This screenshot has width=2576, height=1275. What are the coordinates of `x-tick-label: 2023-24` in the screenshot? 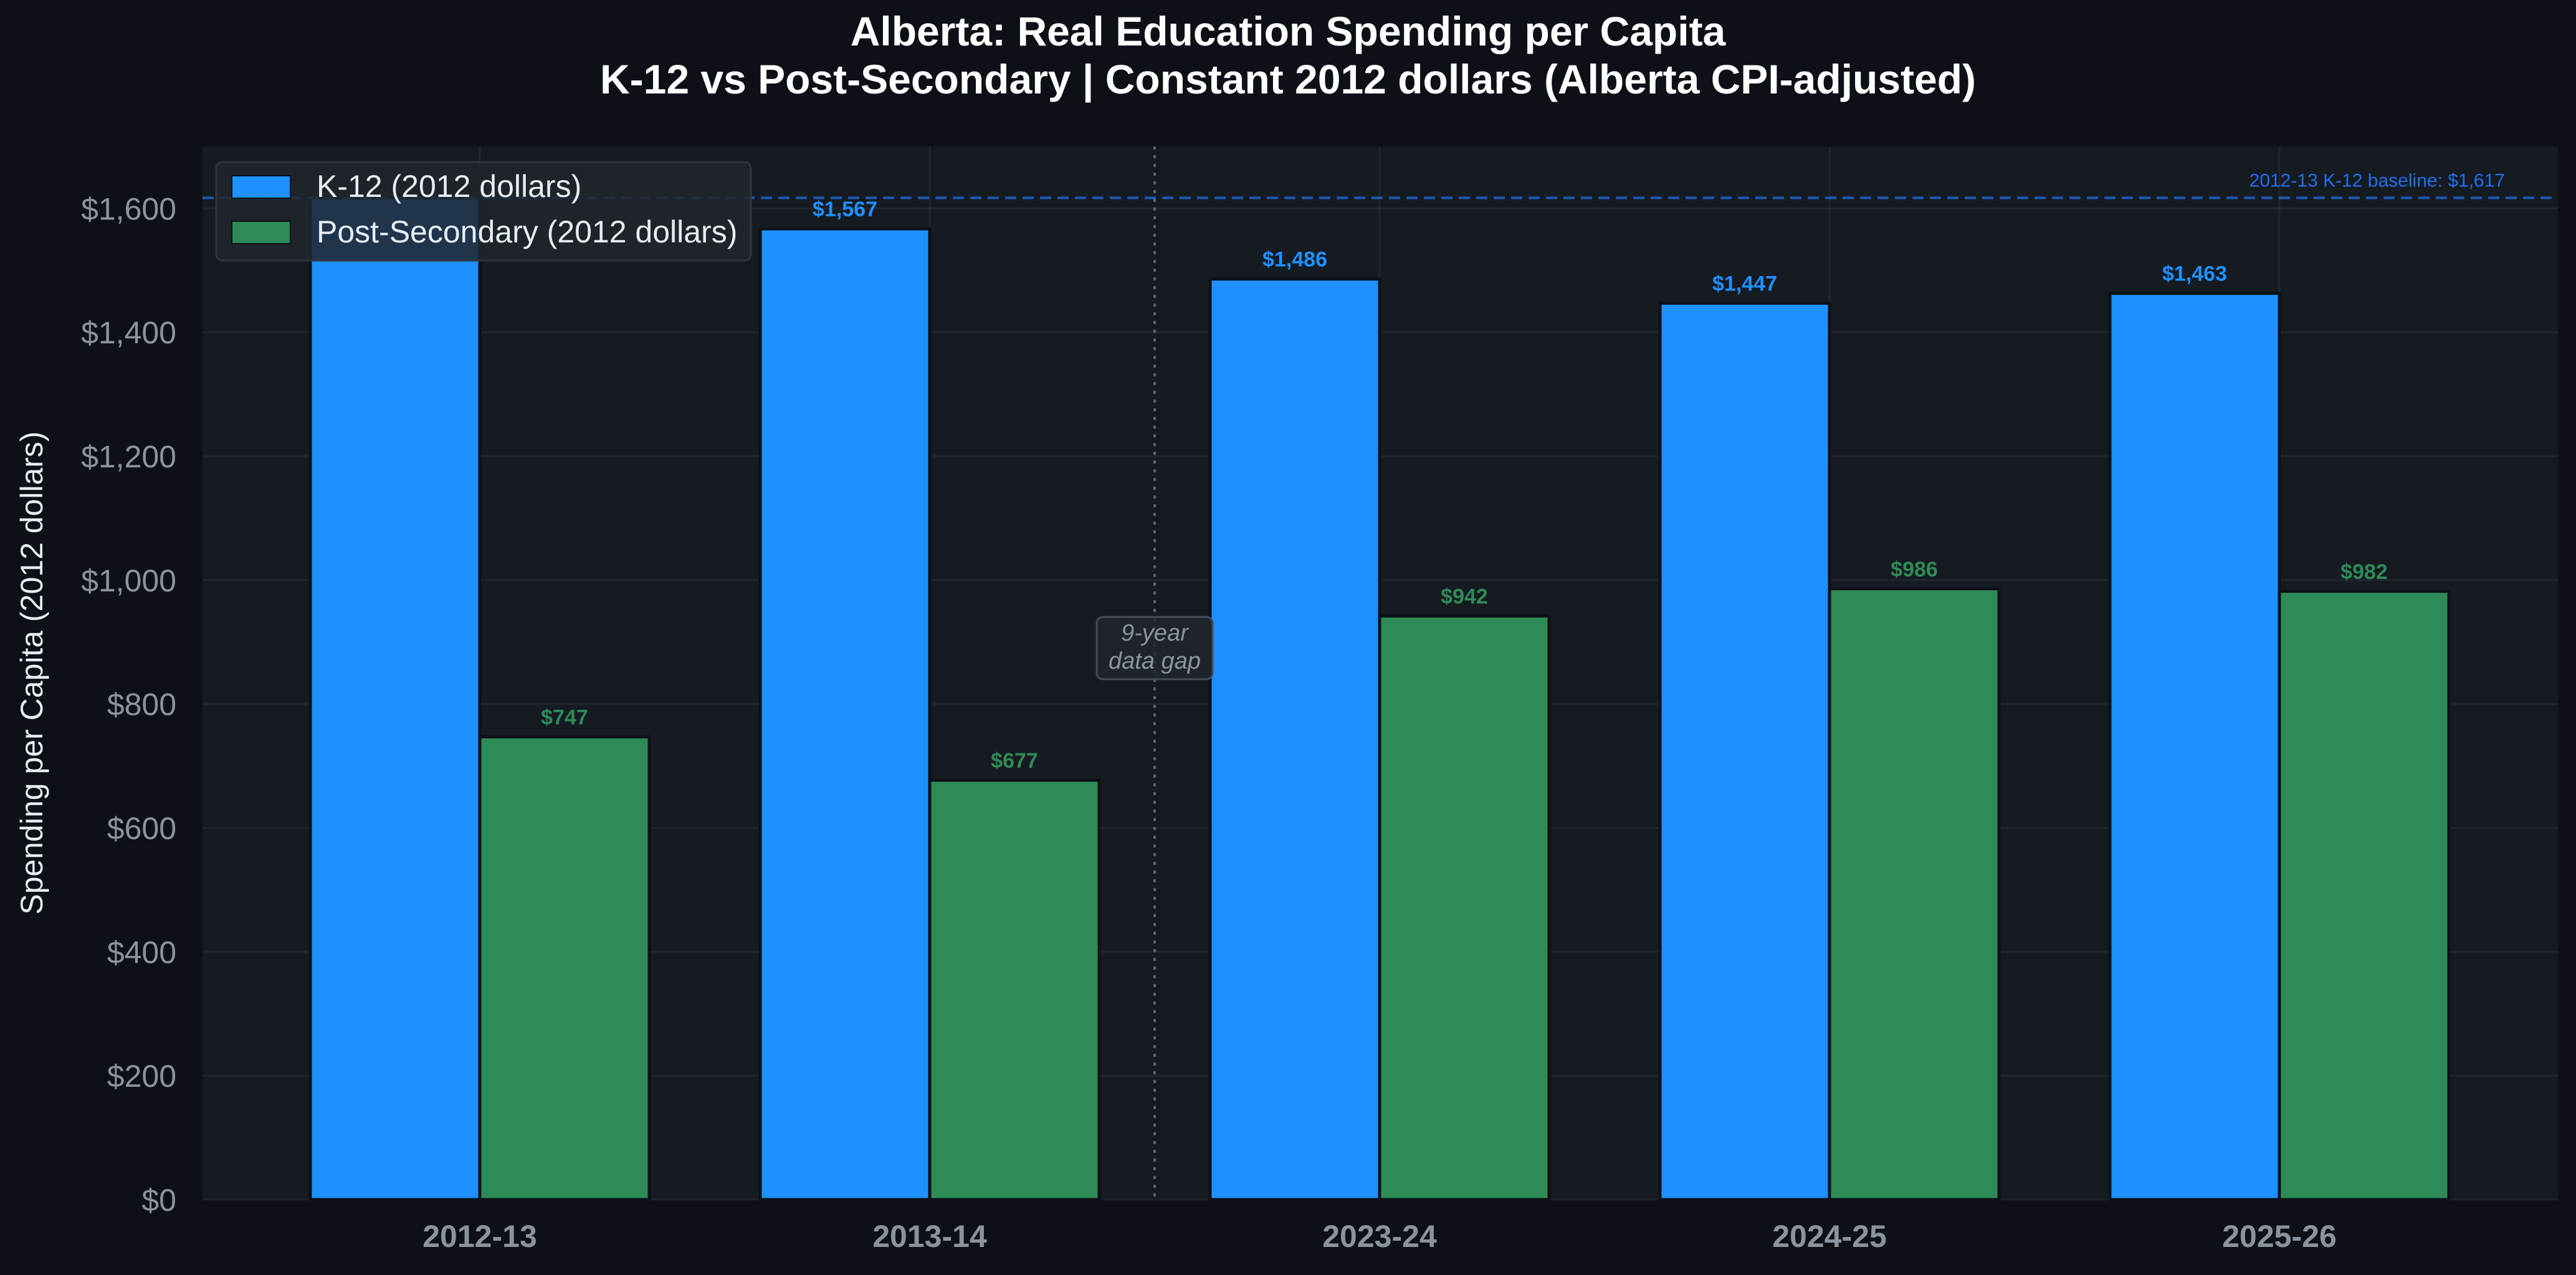 It's located at (1379, 1236).